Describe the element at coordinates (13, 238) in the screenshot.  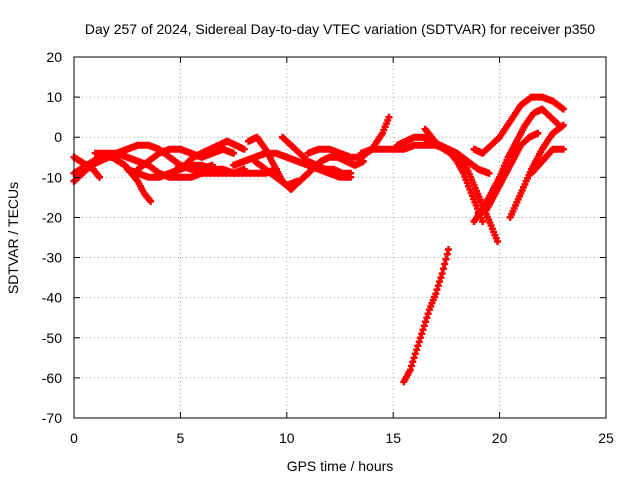
I see `y-axis-label: SDTVAR / TECUs` at that location.